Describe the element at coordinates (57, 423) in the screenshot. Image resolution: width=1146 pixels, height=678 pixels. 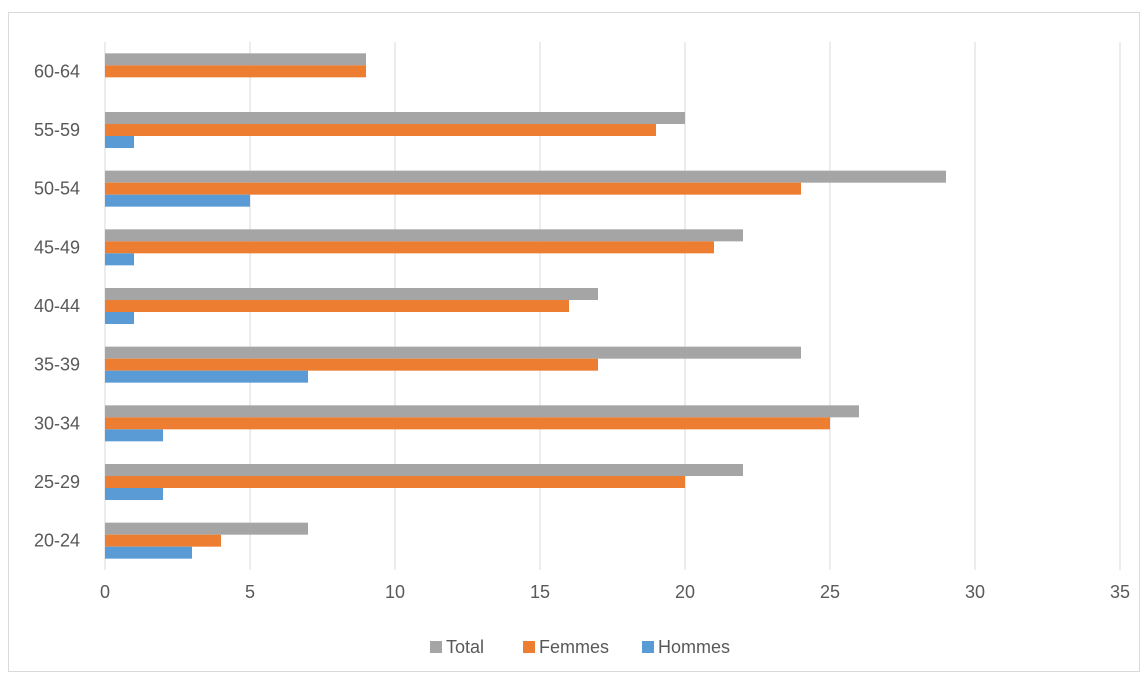
I see `y-tick-label: 30-34` at that location.